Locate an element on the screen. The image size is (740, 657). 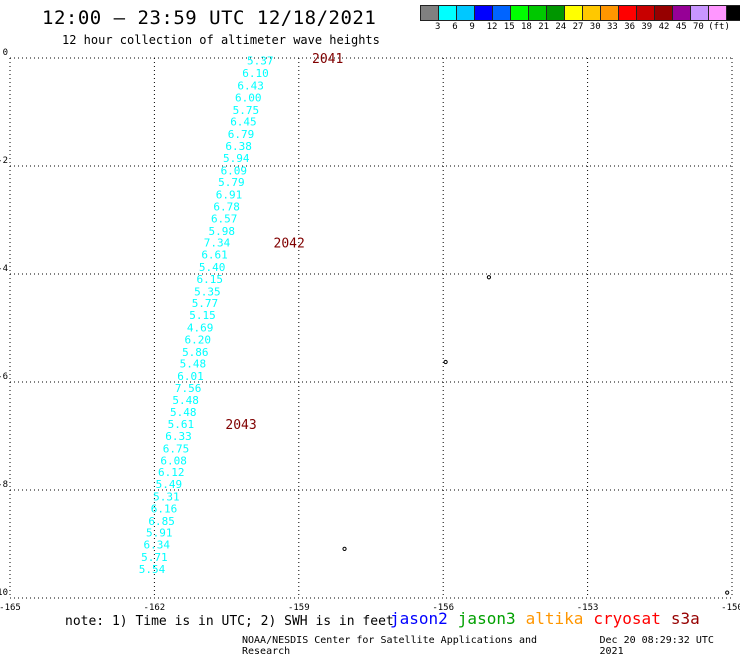
y-tick-label: -2 is located at coordinates (4, 161).